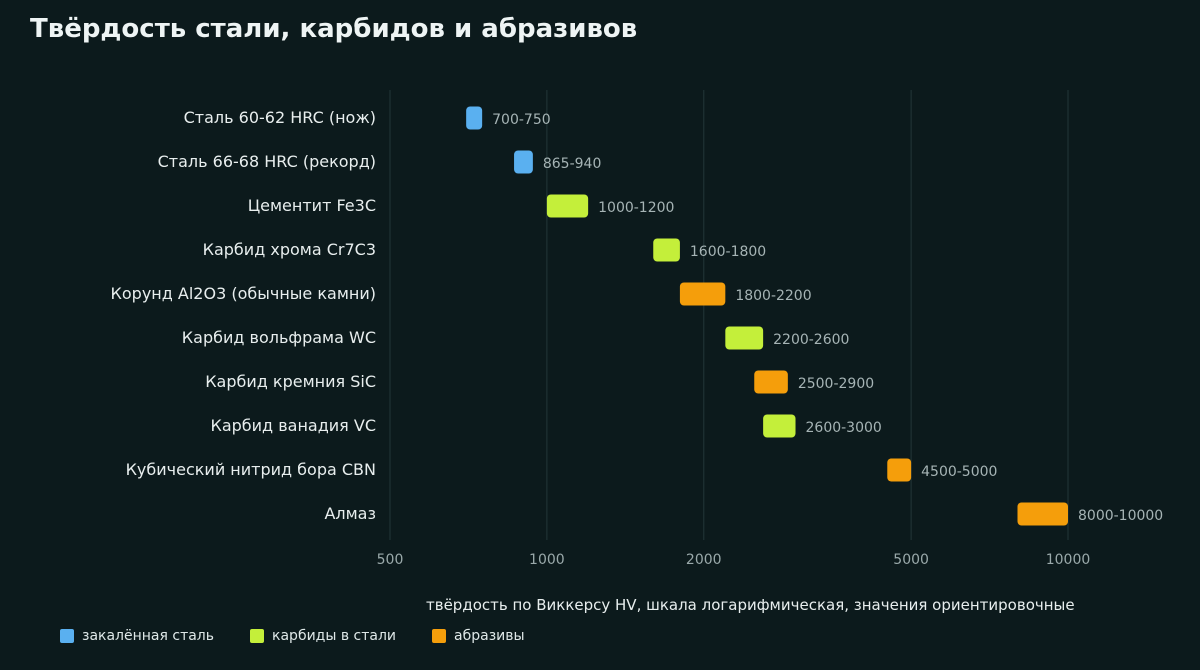 The height and width of the screenshot is (670, 1200). I want to click on category-label: Алмаз, so click(350, 513).